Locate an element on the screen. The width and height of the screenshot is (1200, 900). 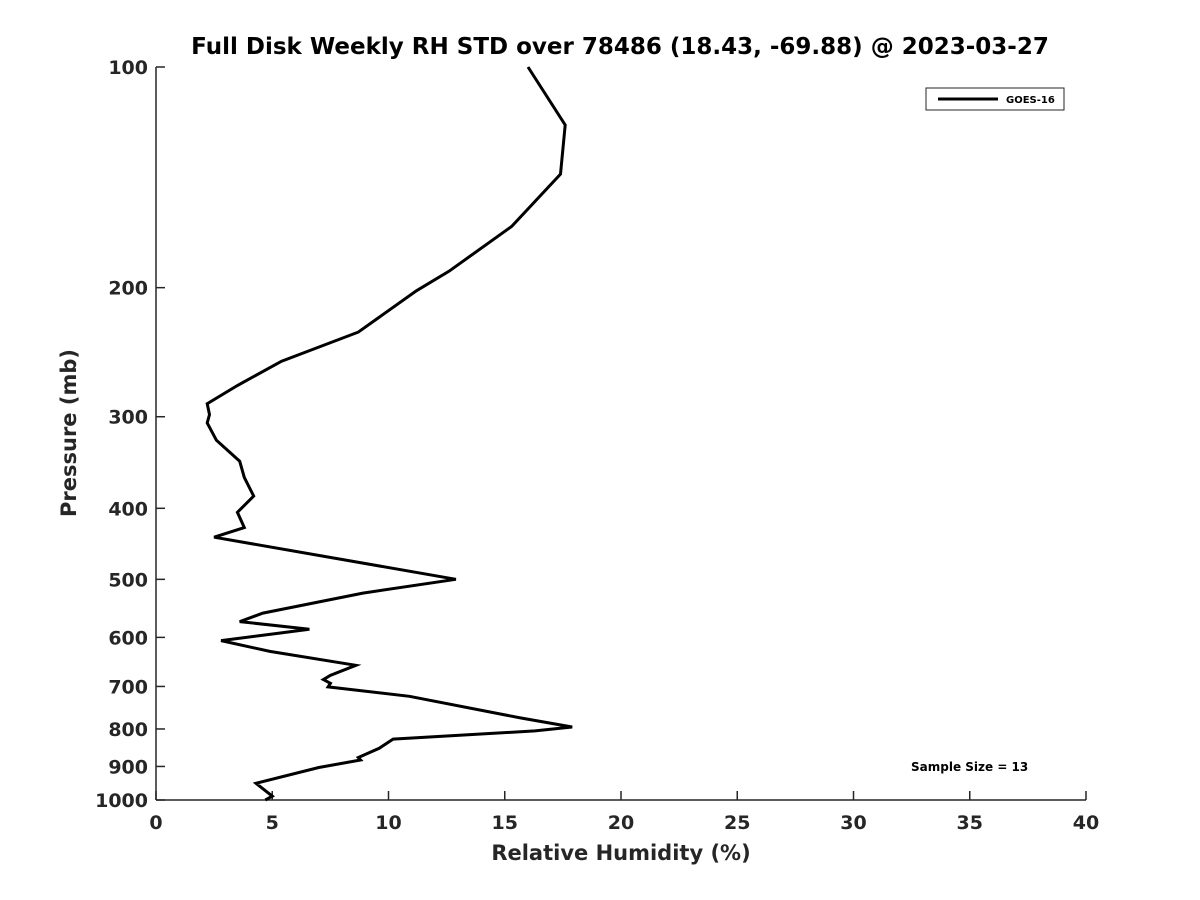
y-axis-label: Pressure (mb) is located at coordinates (69, 433).